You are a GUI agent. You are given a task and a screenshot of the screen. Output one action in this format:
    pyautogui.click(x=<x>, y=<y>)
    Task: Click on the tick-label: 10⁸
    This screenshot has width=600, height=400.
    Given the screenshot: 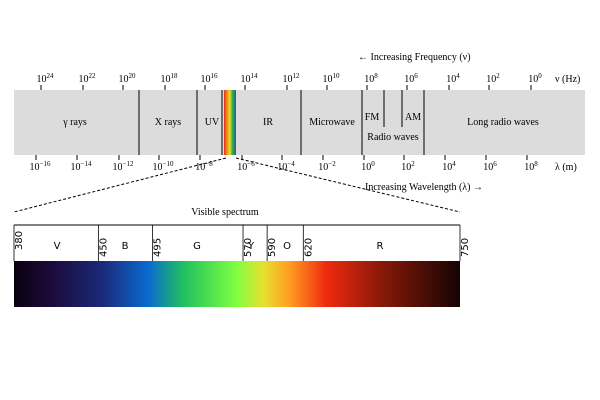 What is the action you would take?
    pyautogui.click(x=371, y=78)
    